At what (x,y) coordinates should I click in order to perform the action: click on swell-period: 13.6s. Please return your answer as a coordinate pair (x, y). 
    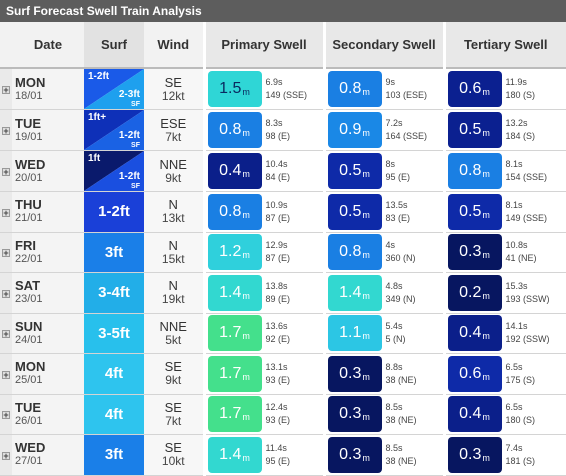
    Looking at the image, I should click on (278, 326).